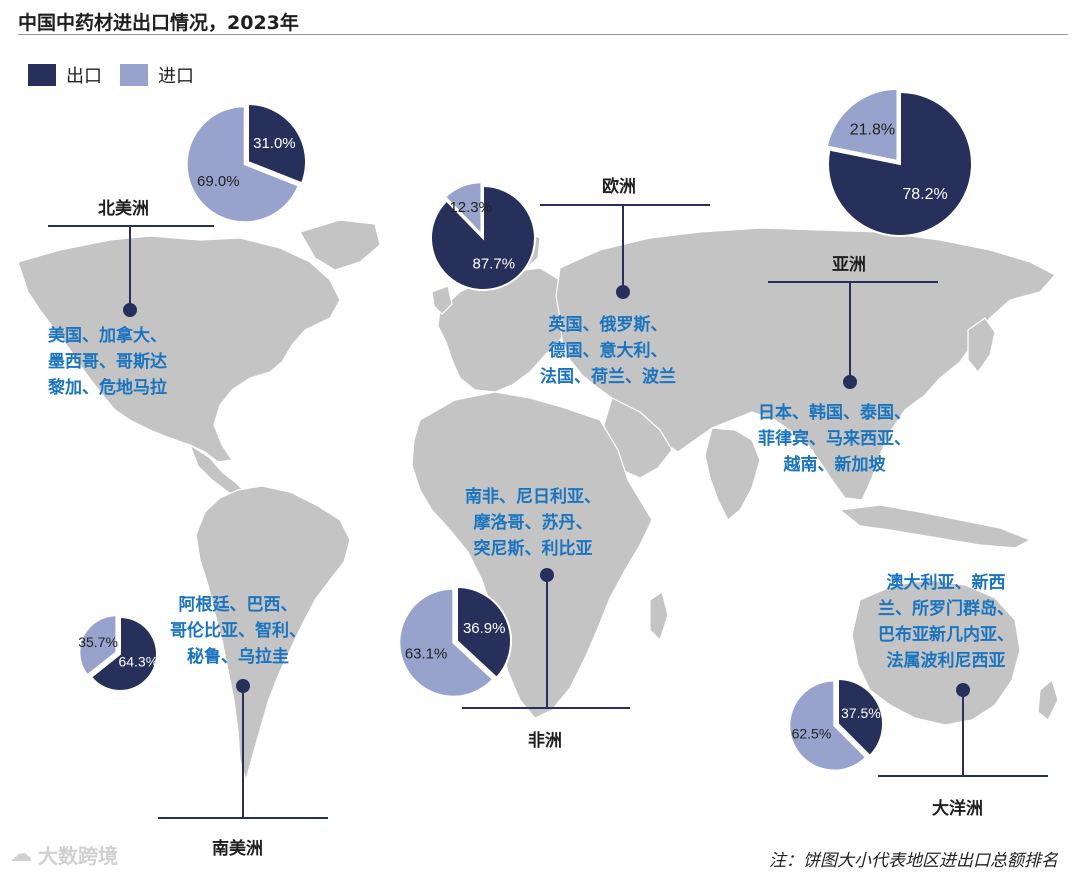 This screenshot has width=1080, height=875. I want to click on country-line: 德国、意大利、, so click(608, 351).